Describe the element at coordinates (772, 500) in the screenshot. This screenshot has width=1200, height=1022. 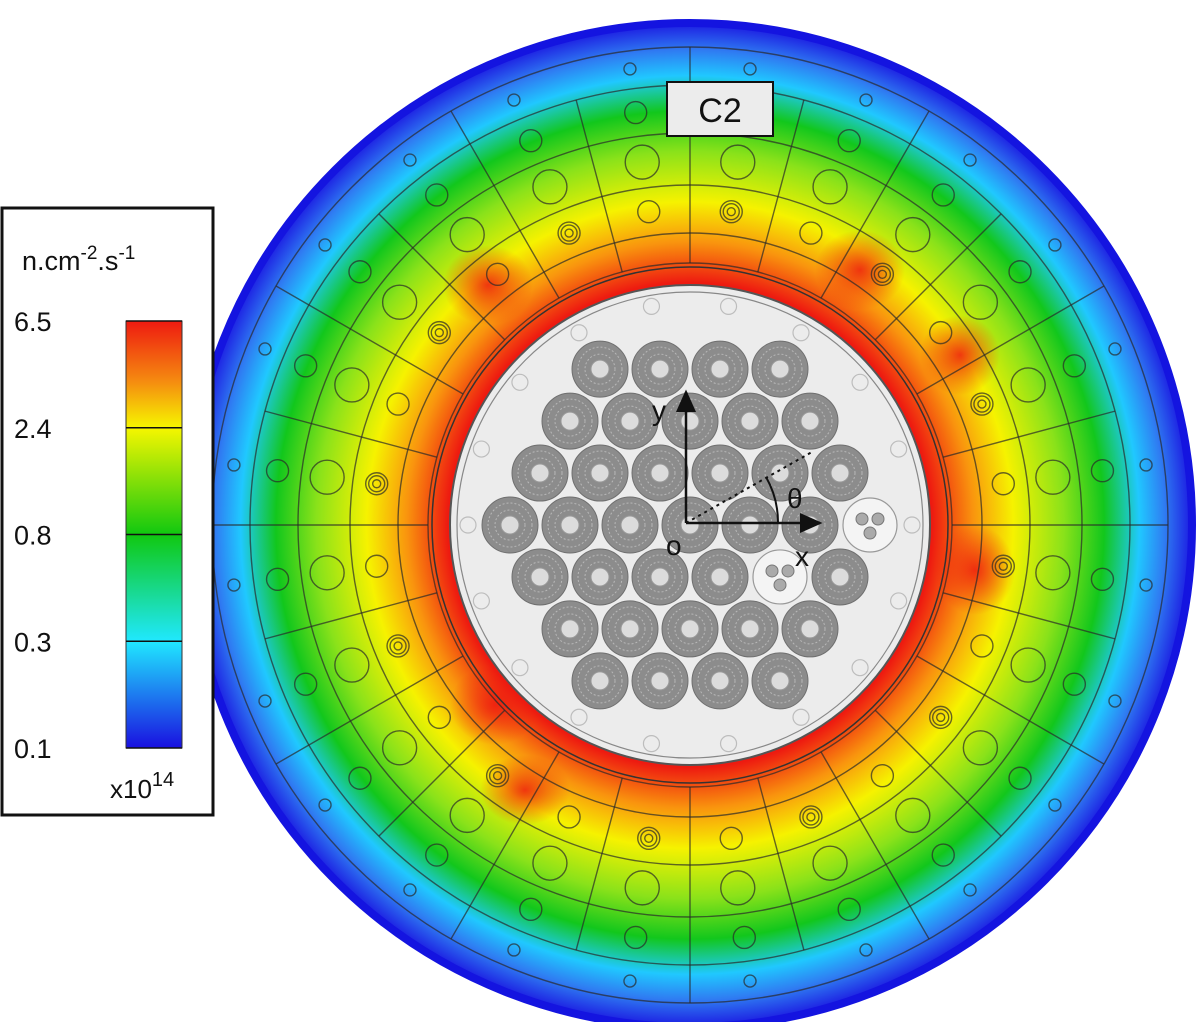
I see `angle-arc` at that location.